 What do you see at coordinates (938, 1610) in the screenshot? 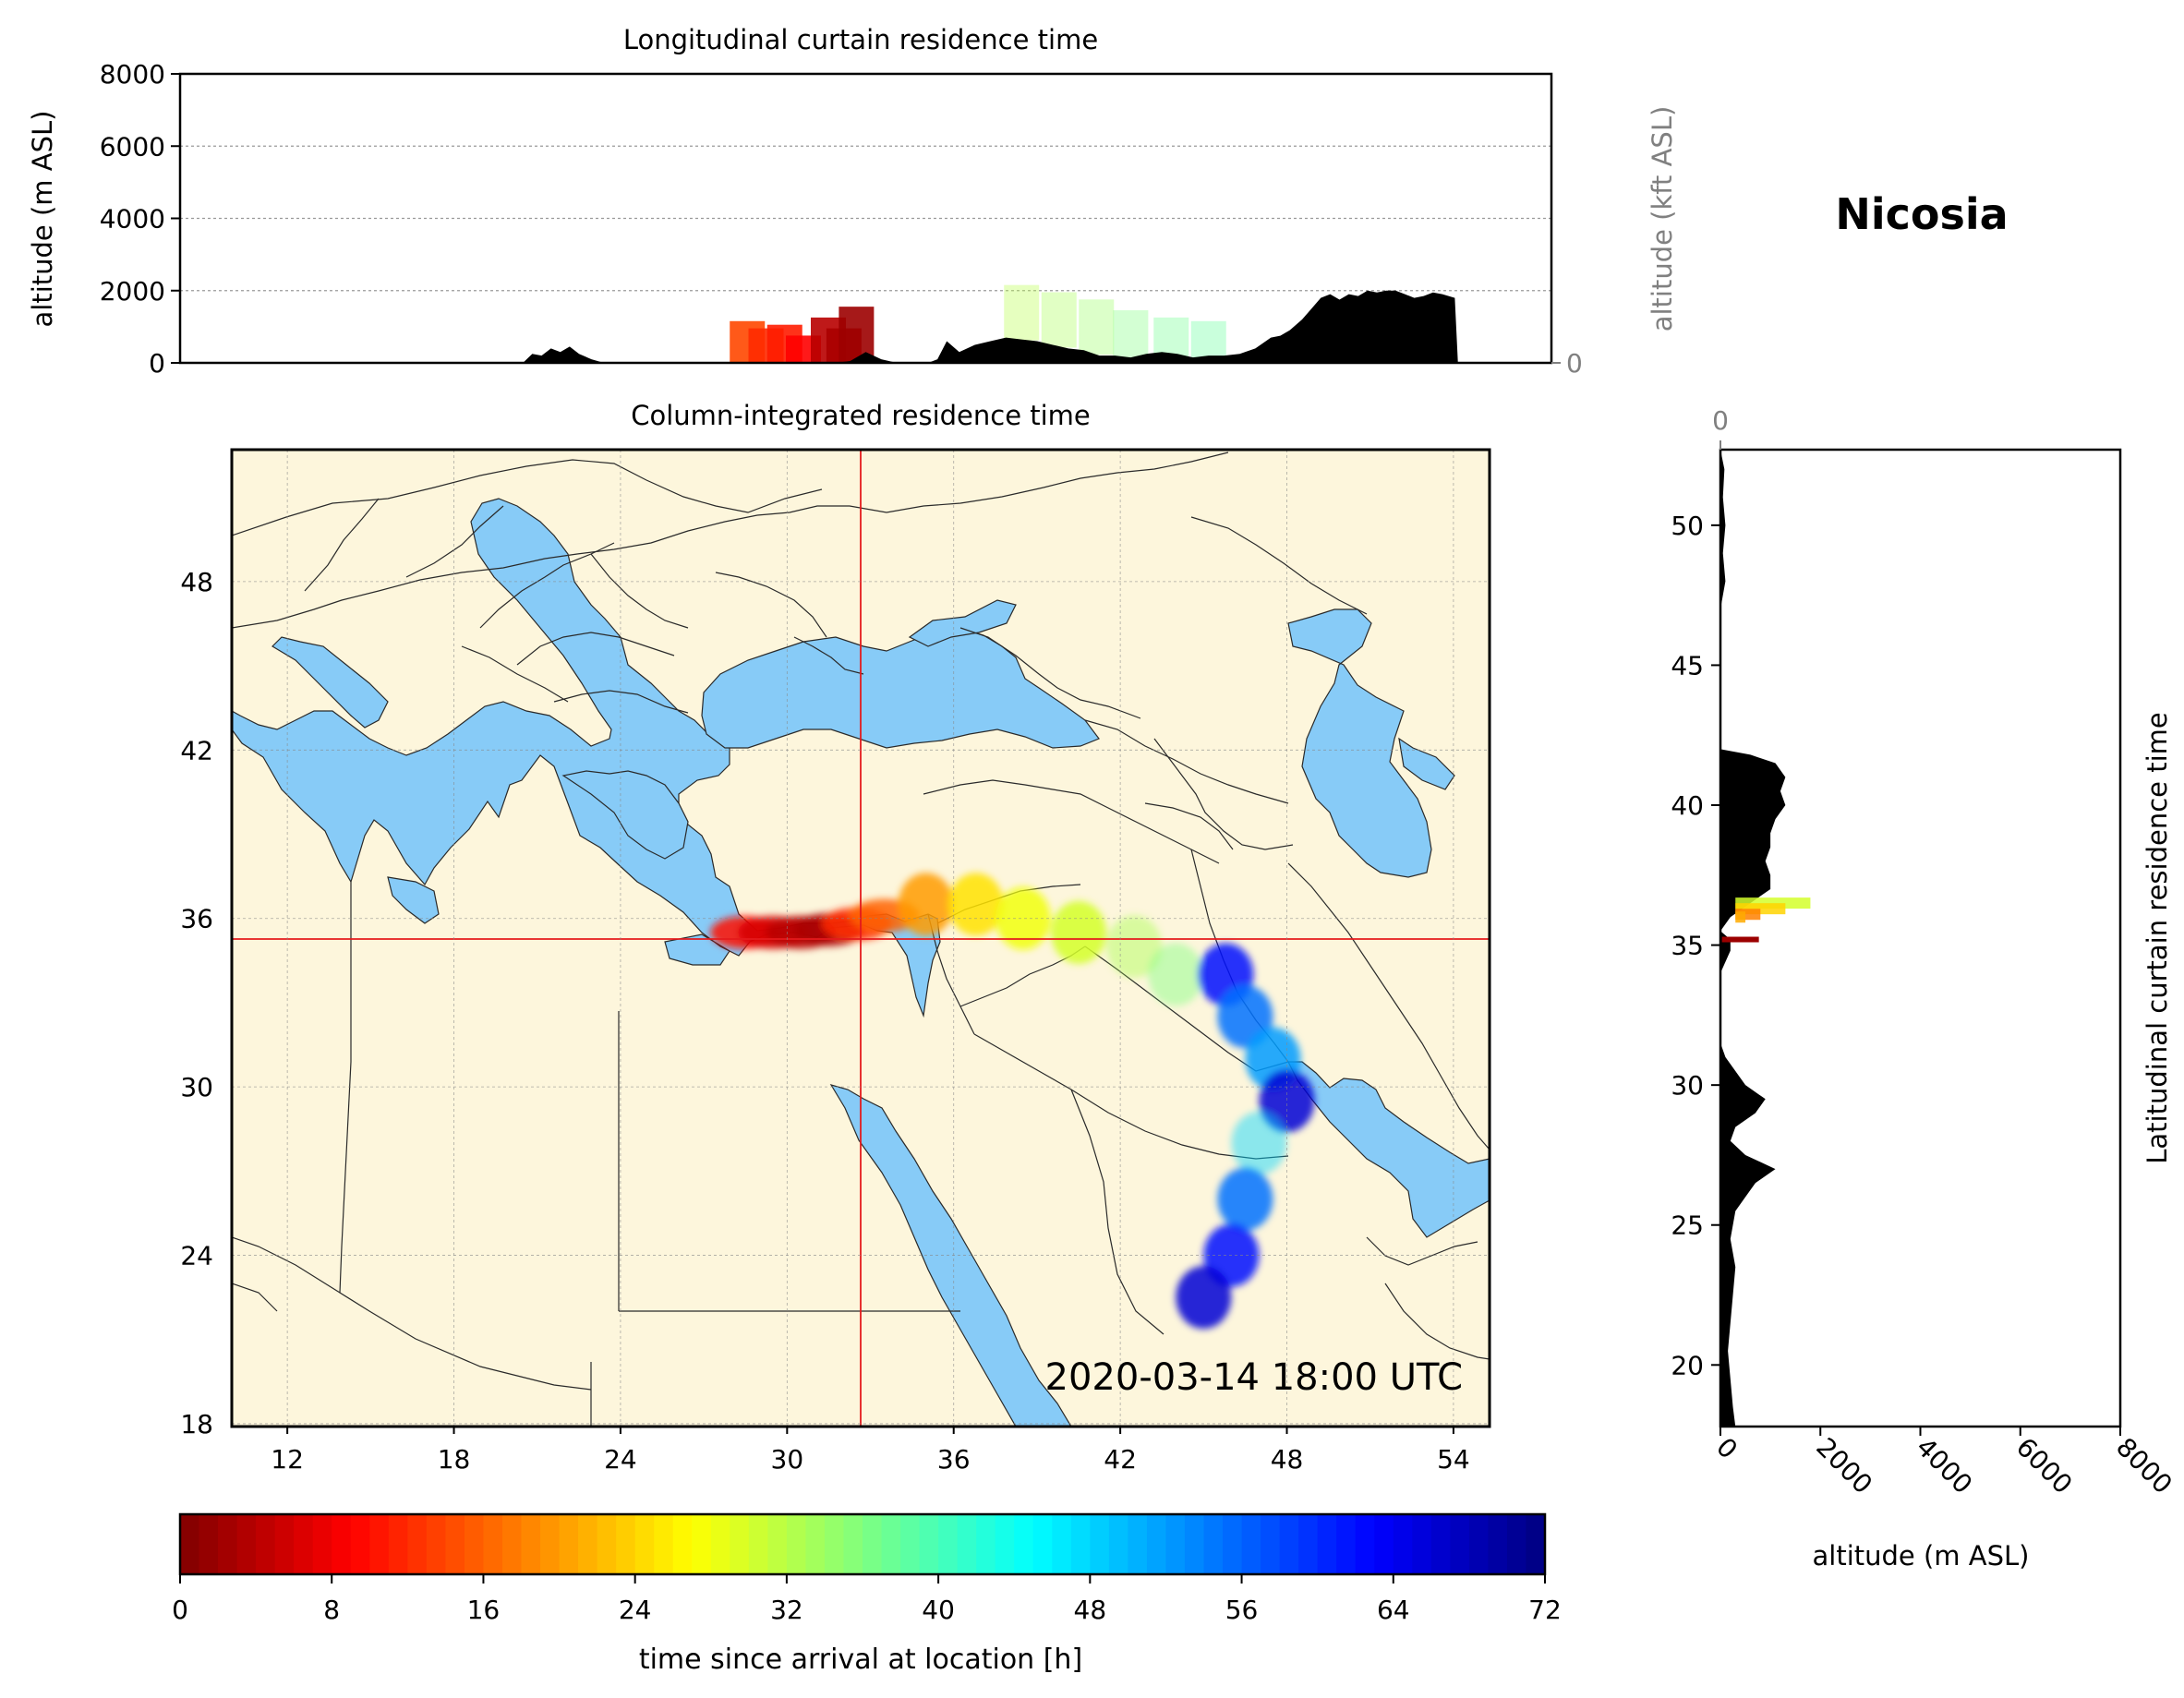
I see `colorbar-tick-label: 40` at bounding box center [938, 1610].